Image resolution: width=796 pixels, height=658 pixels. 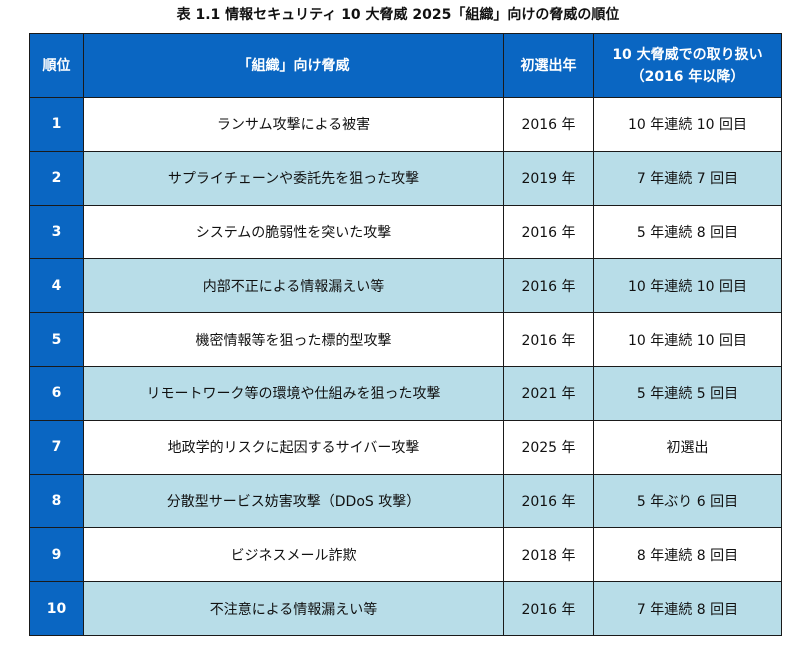 I want to click on table-row: 7 地政学的リスクに起因するサイバー攻撃 2025 年初選出, so click(x=405, y=447).